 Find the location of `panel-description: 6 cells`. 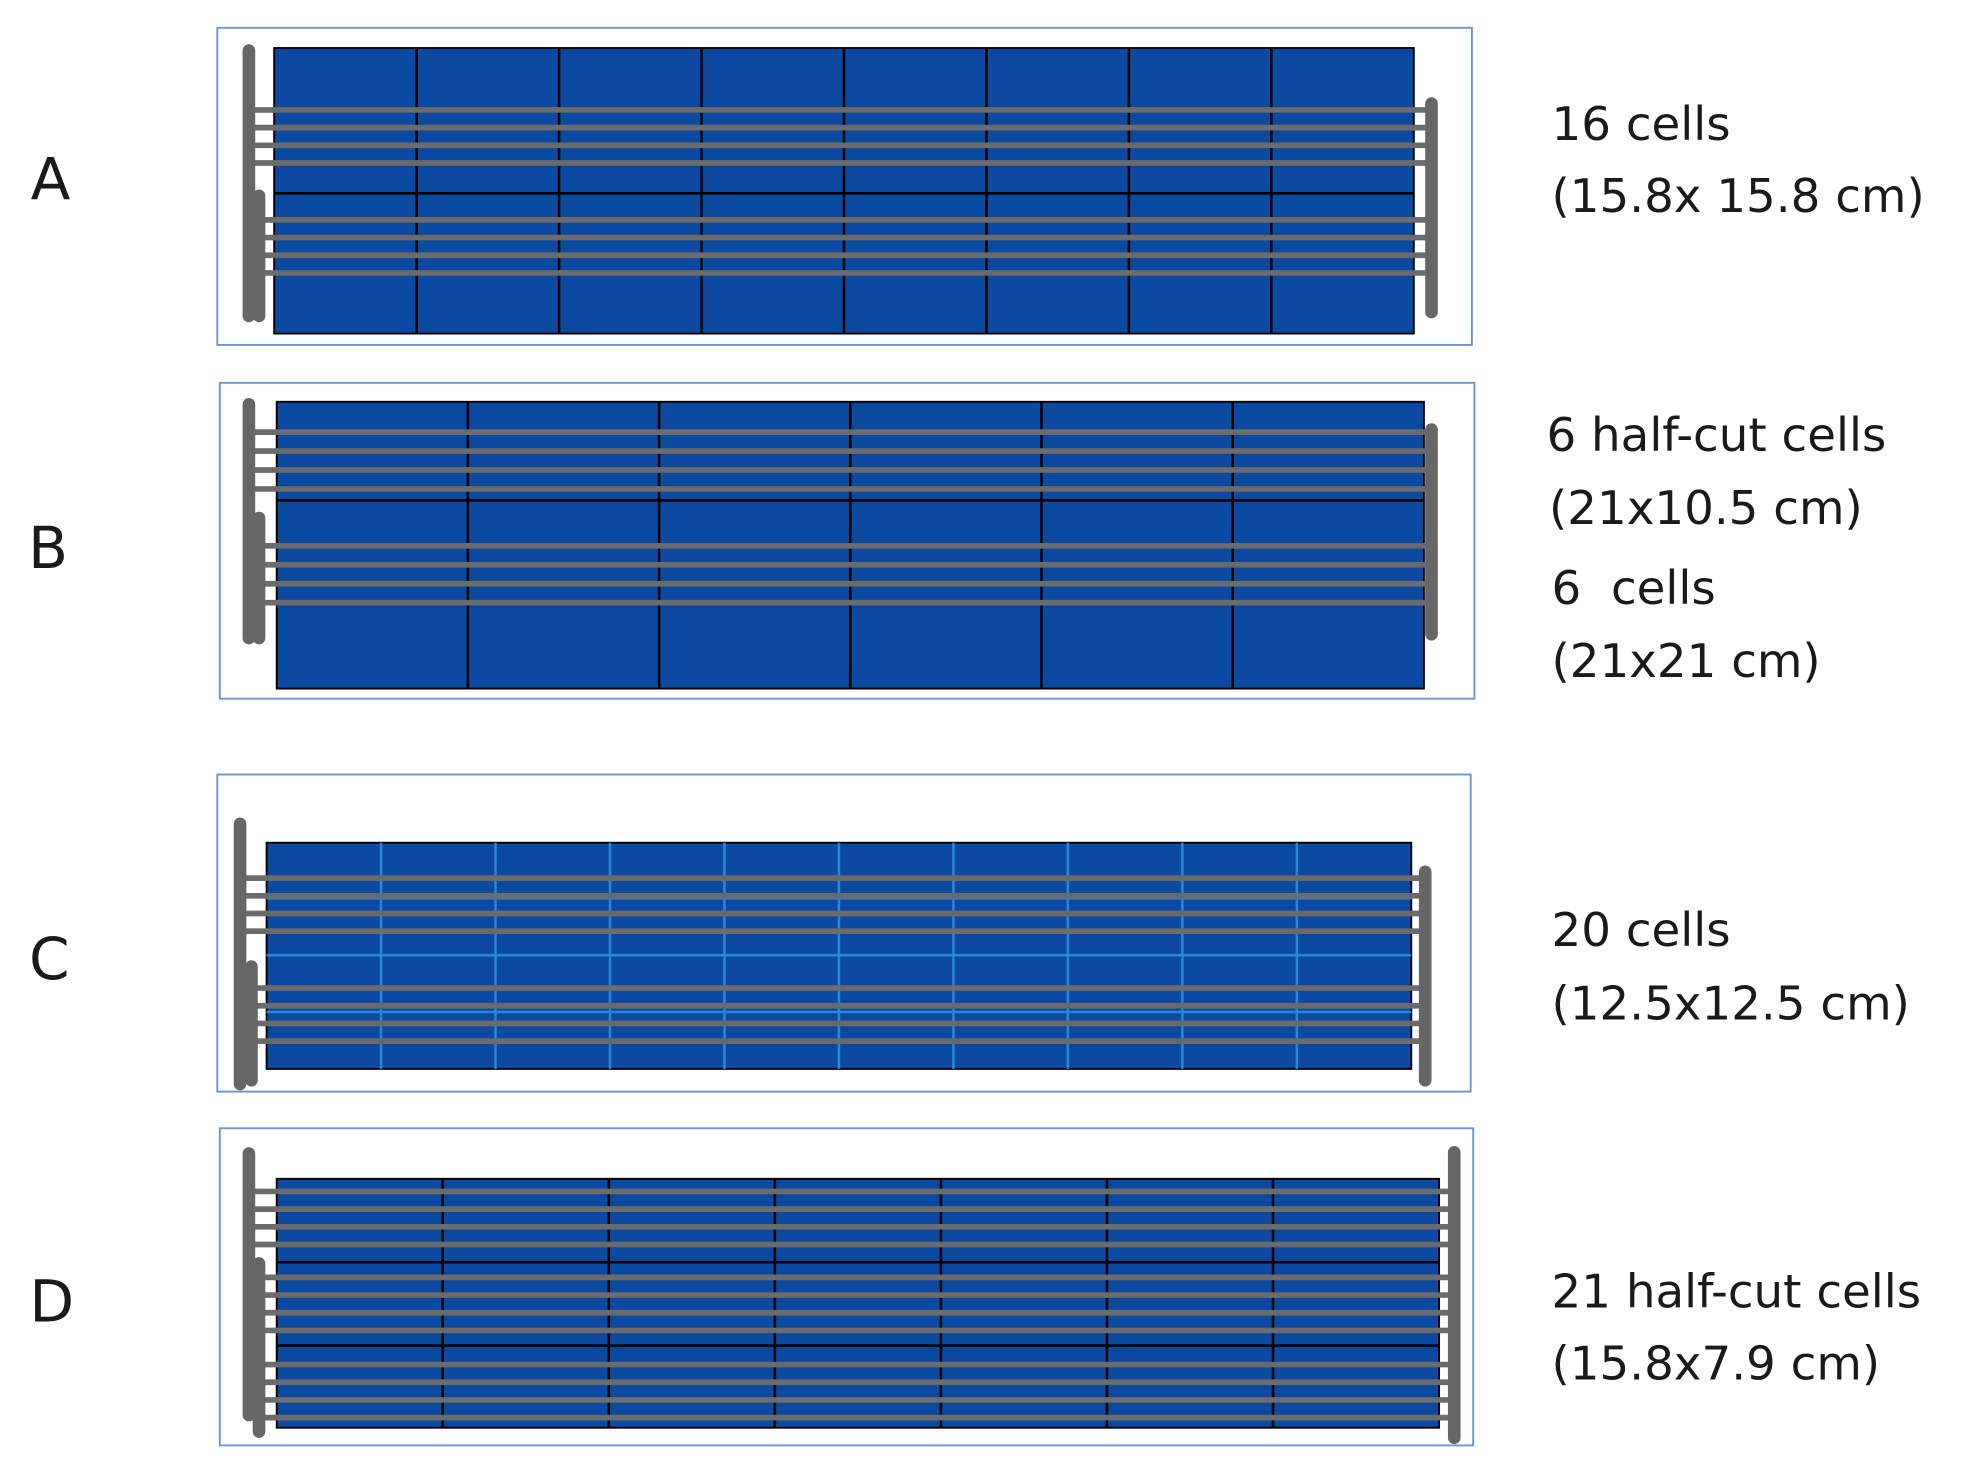

panel-description: 6 cells is located at coordinates (1634, 589).